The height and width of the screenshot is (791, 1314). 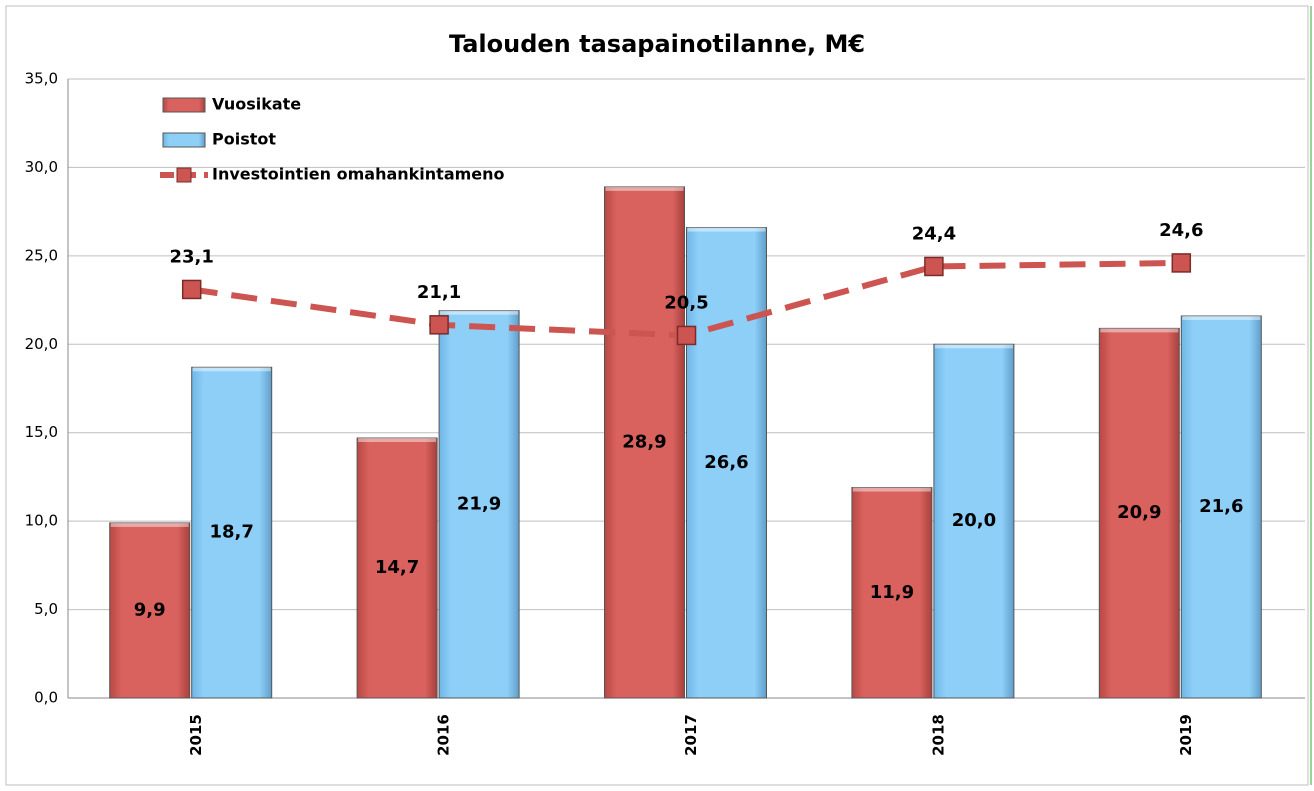 I want to click on y-tick-label: 35,0, so click(x=41, y=79).